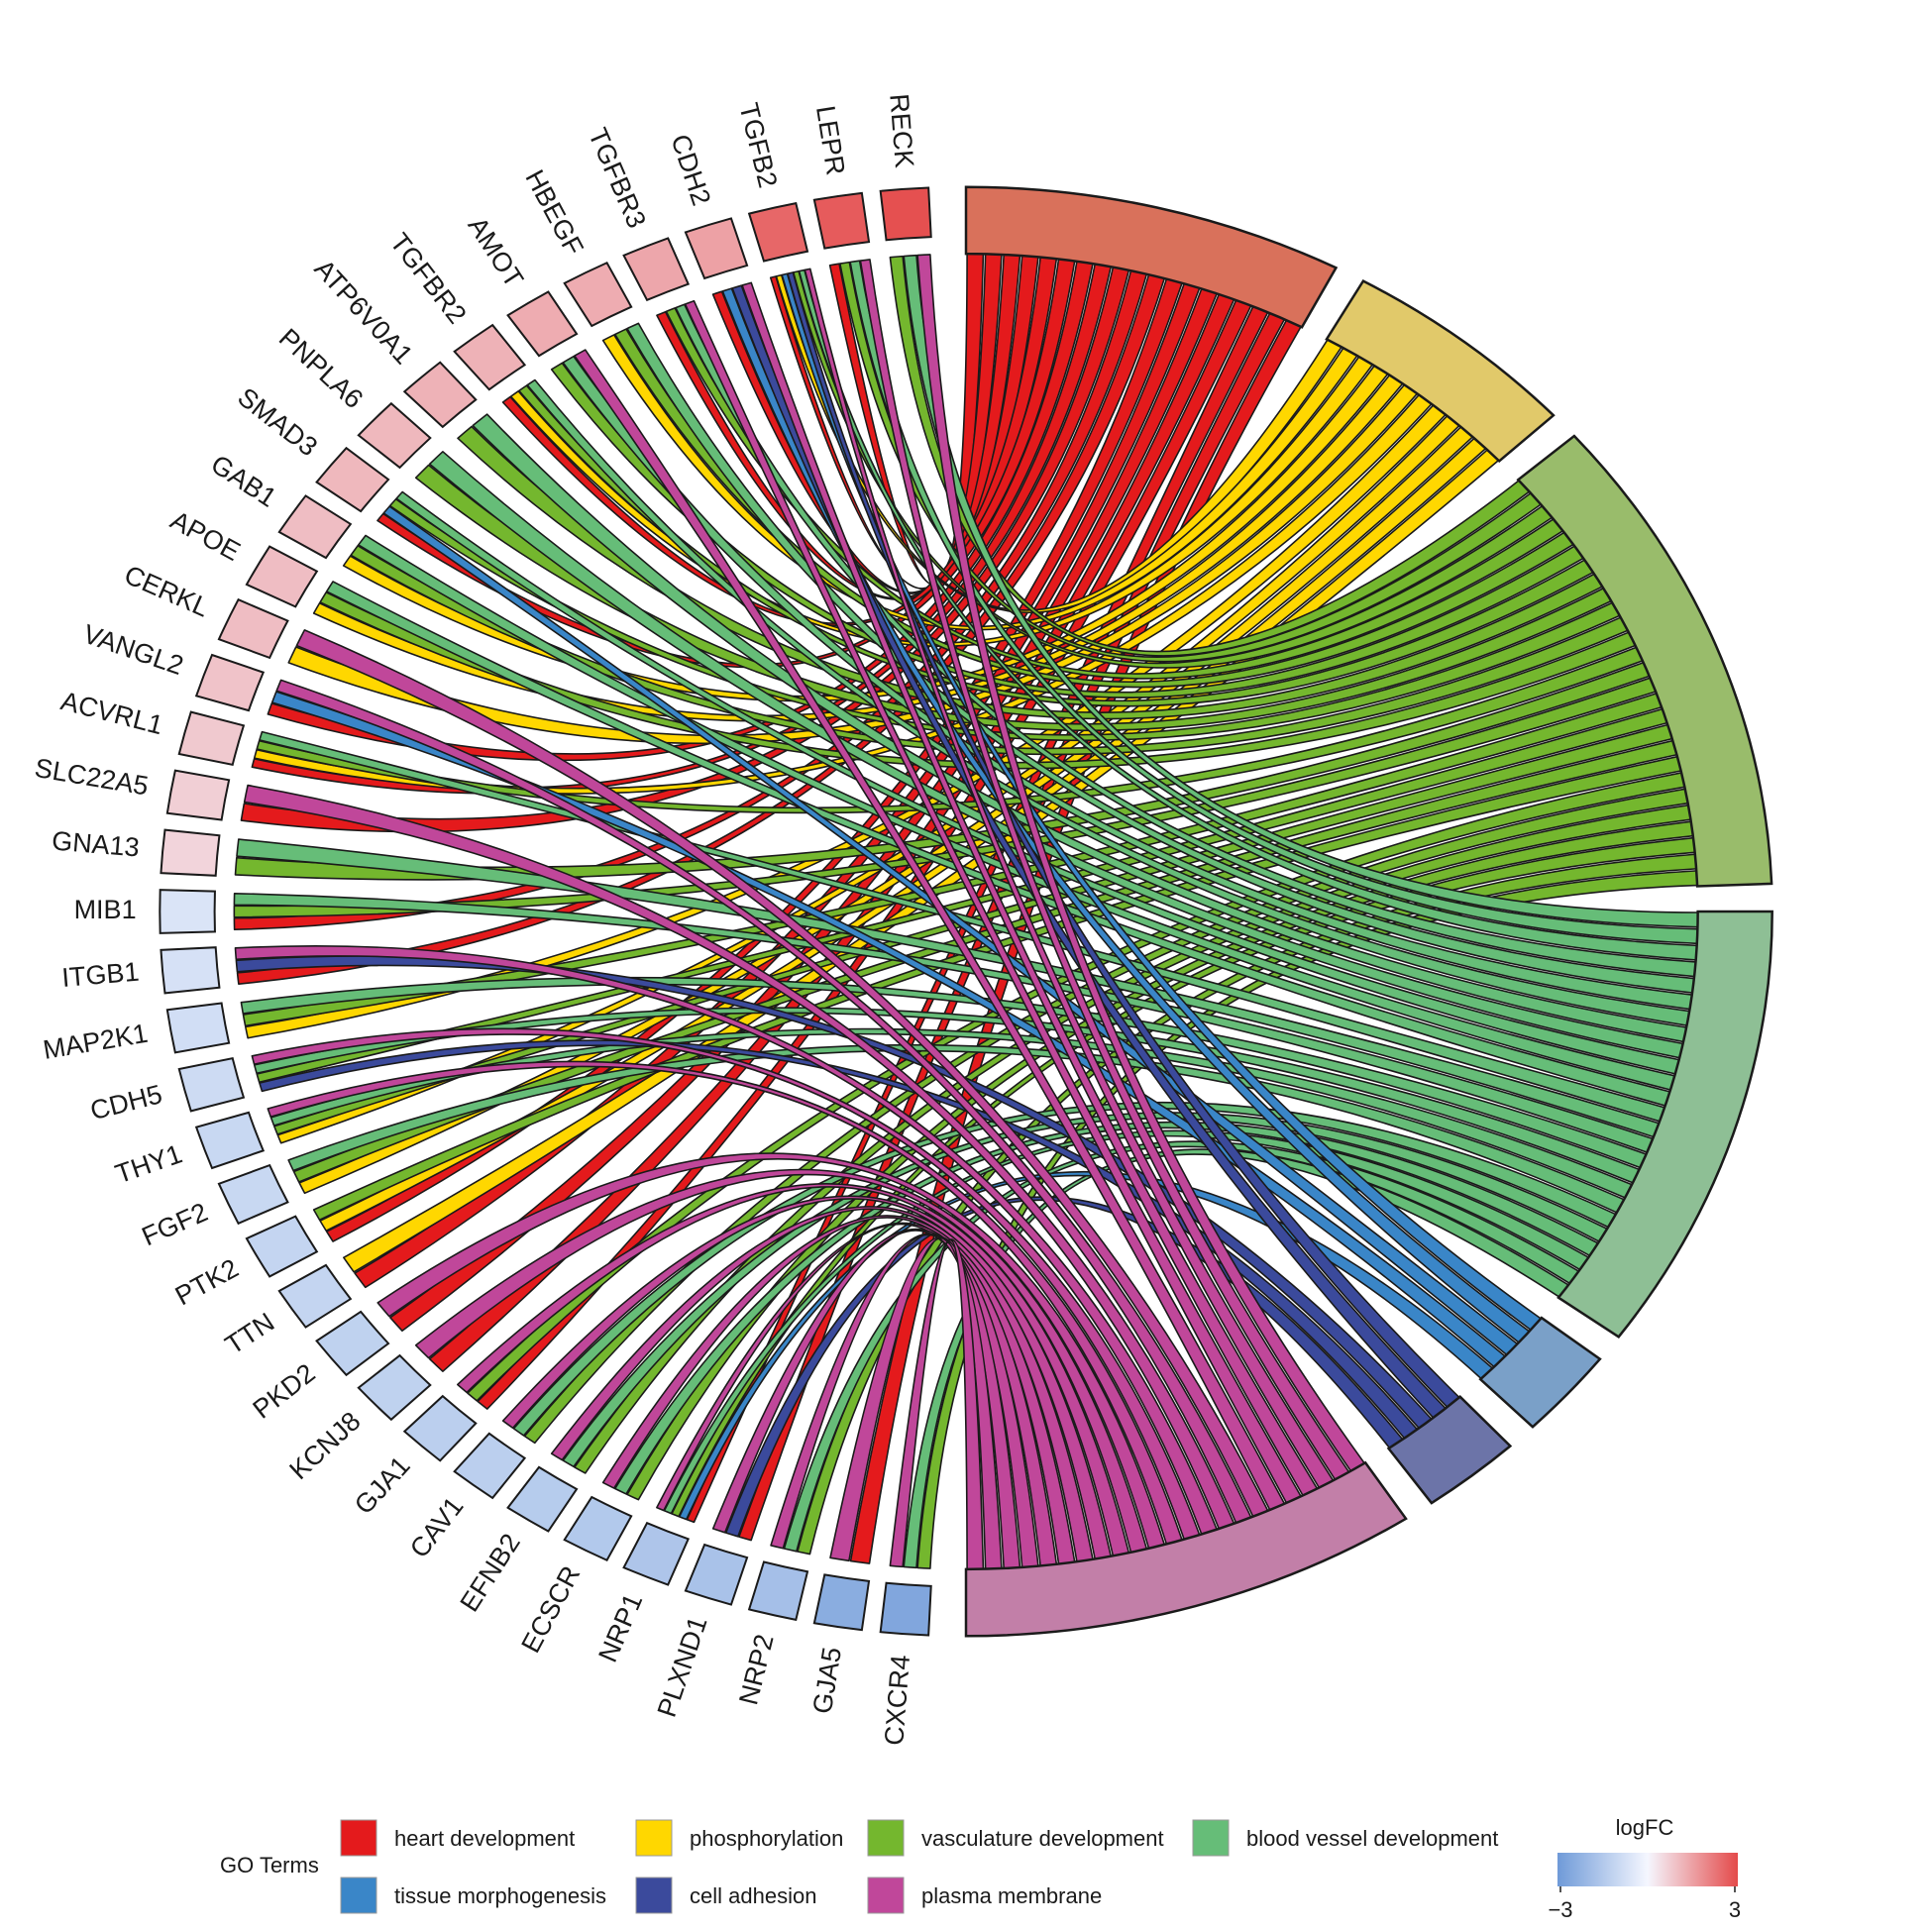 Image resolution: width=1932 pixels, height=1932 pixels. I want to click on gene-label-gja5: GJA5, so click(827, 1680).